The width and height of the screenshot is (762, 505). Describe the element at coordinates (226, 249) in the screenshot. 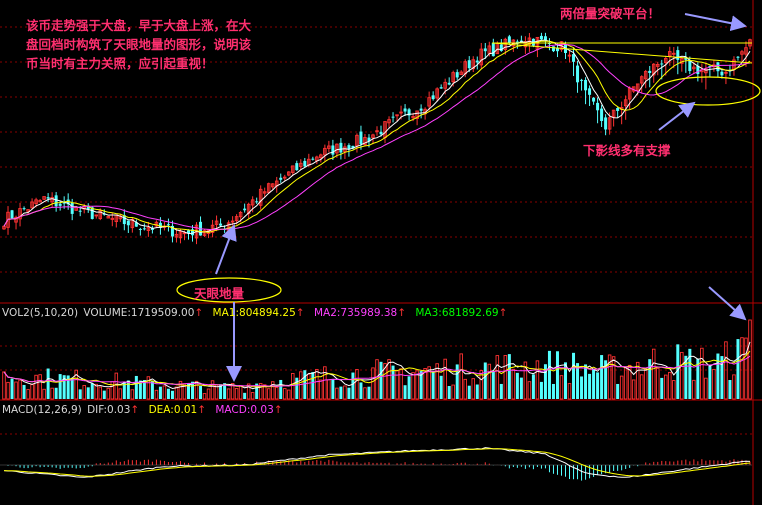

I see `arrow-to-tianyan-price` at that location.